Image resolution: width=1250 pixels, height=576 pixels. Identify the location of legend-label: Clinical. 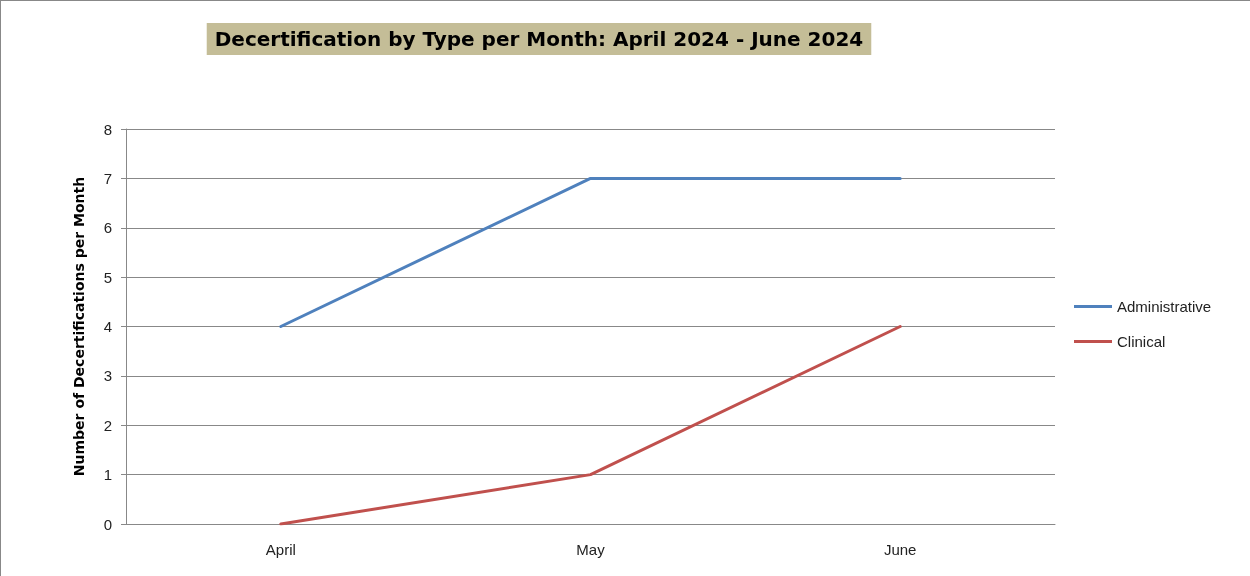
(1141, 341).